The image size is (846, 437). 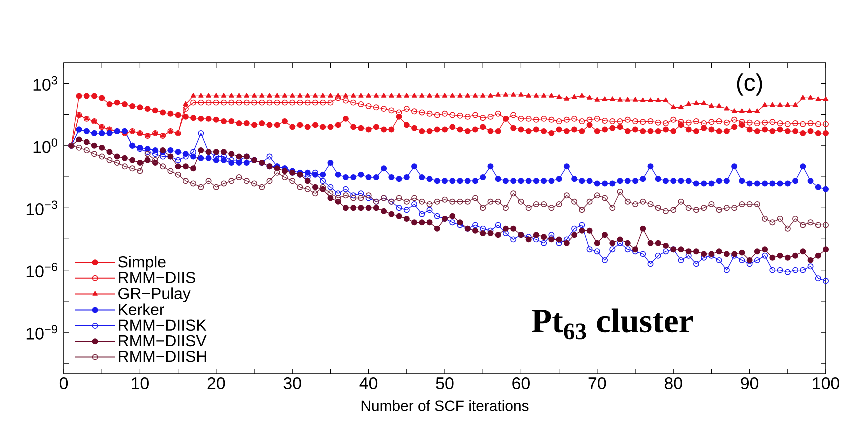 What do you see at coordinates (749, 85) in the screenshot?
I see `annotation: (c)` at bounding box center [749, 85].